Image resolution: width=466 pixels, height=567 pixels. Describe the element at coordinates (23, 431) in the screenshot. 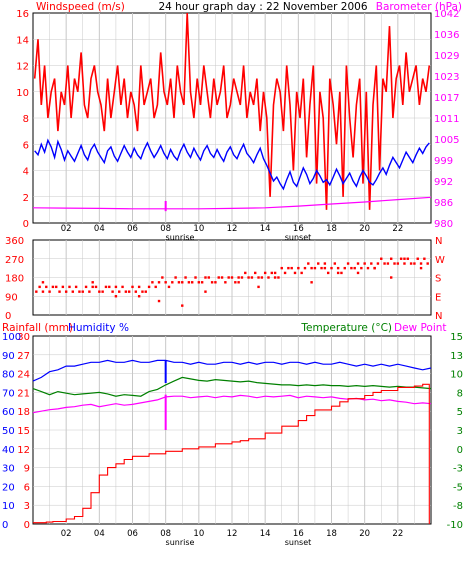

I see `rain-tick-label: 15` at that location.